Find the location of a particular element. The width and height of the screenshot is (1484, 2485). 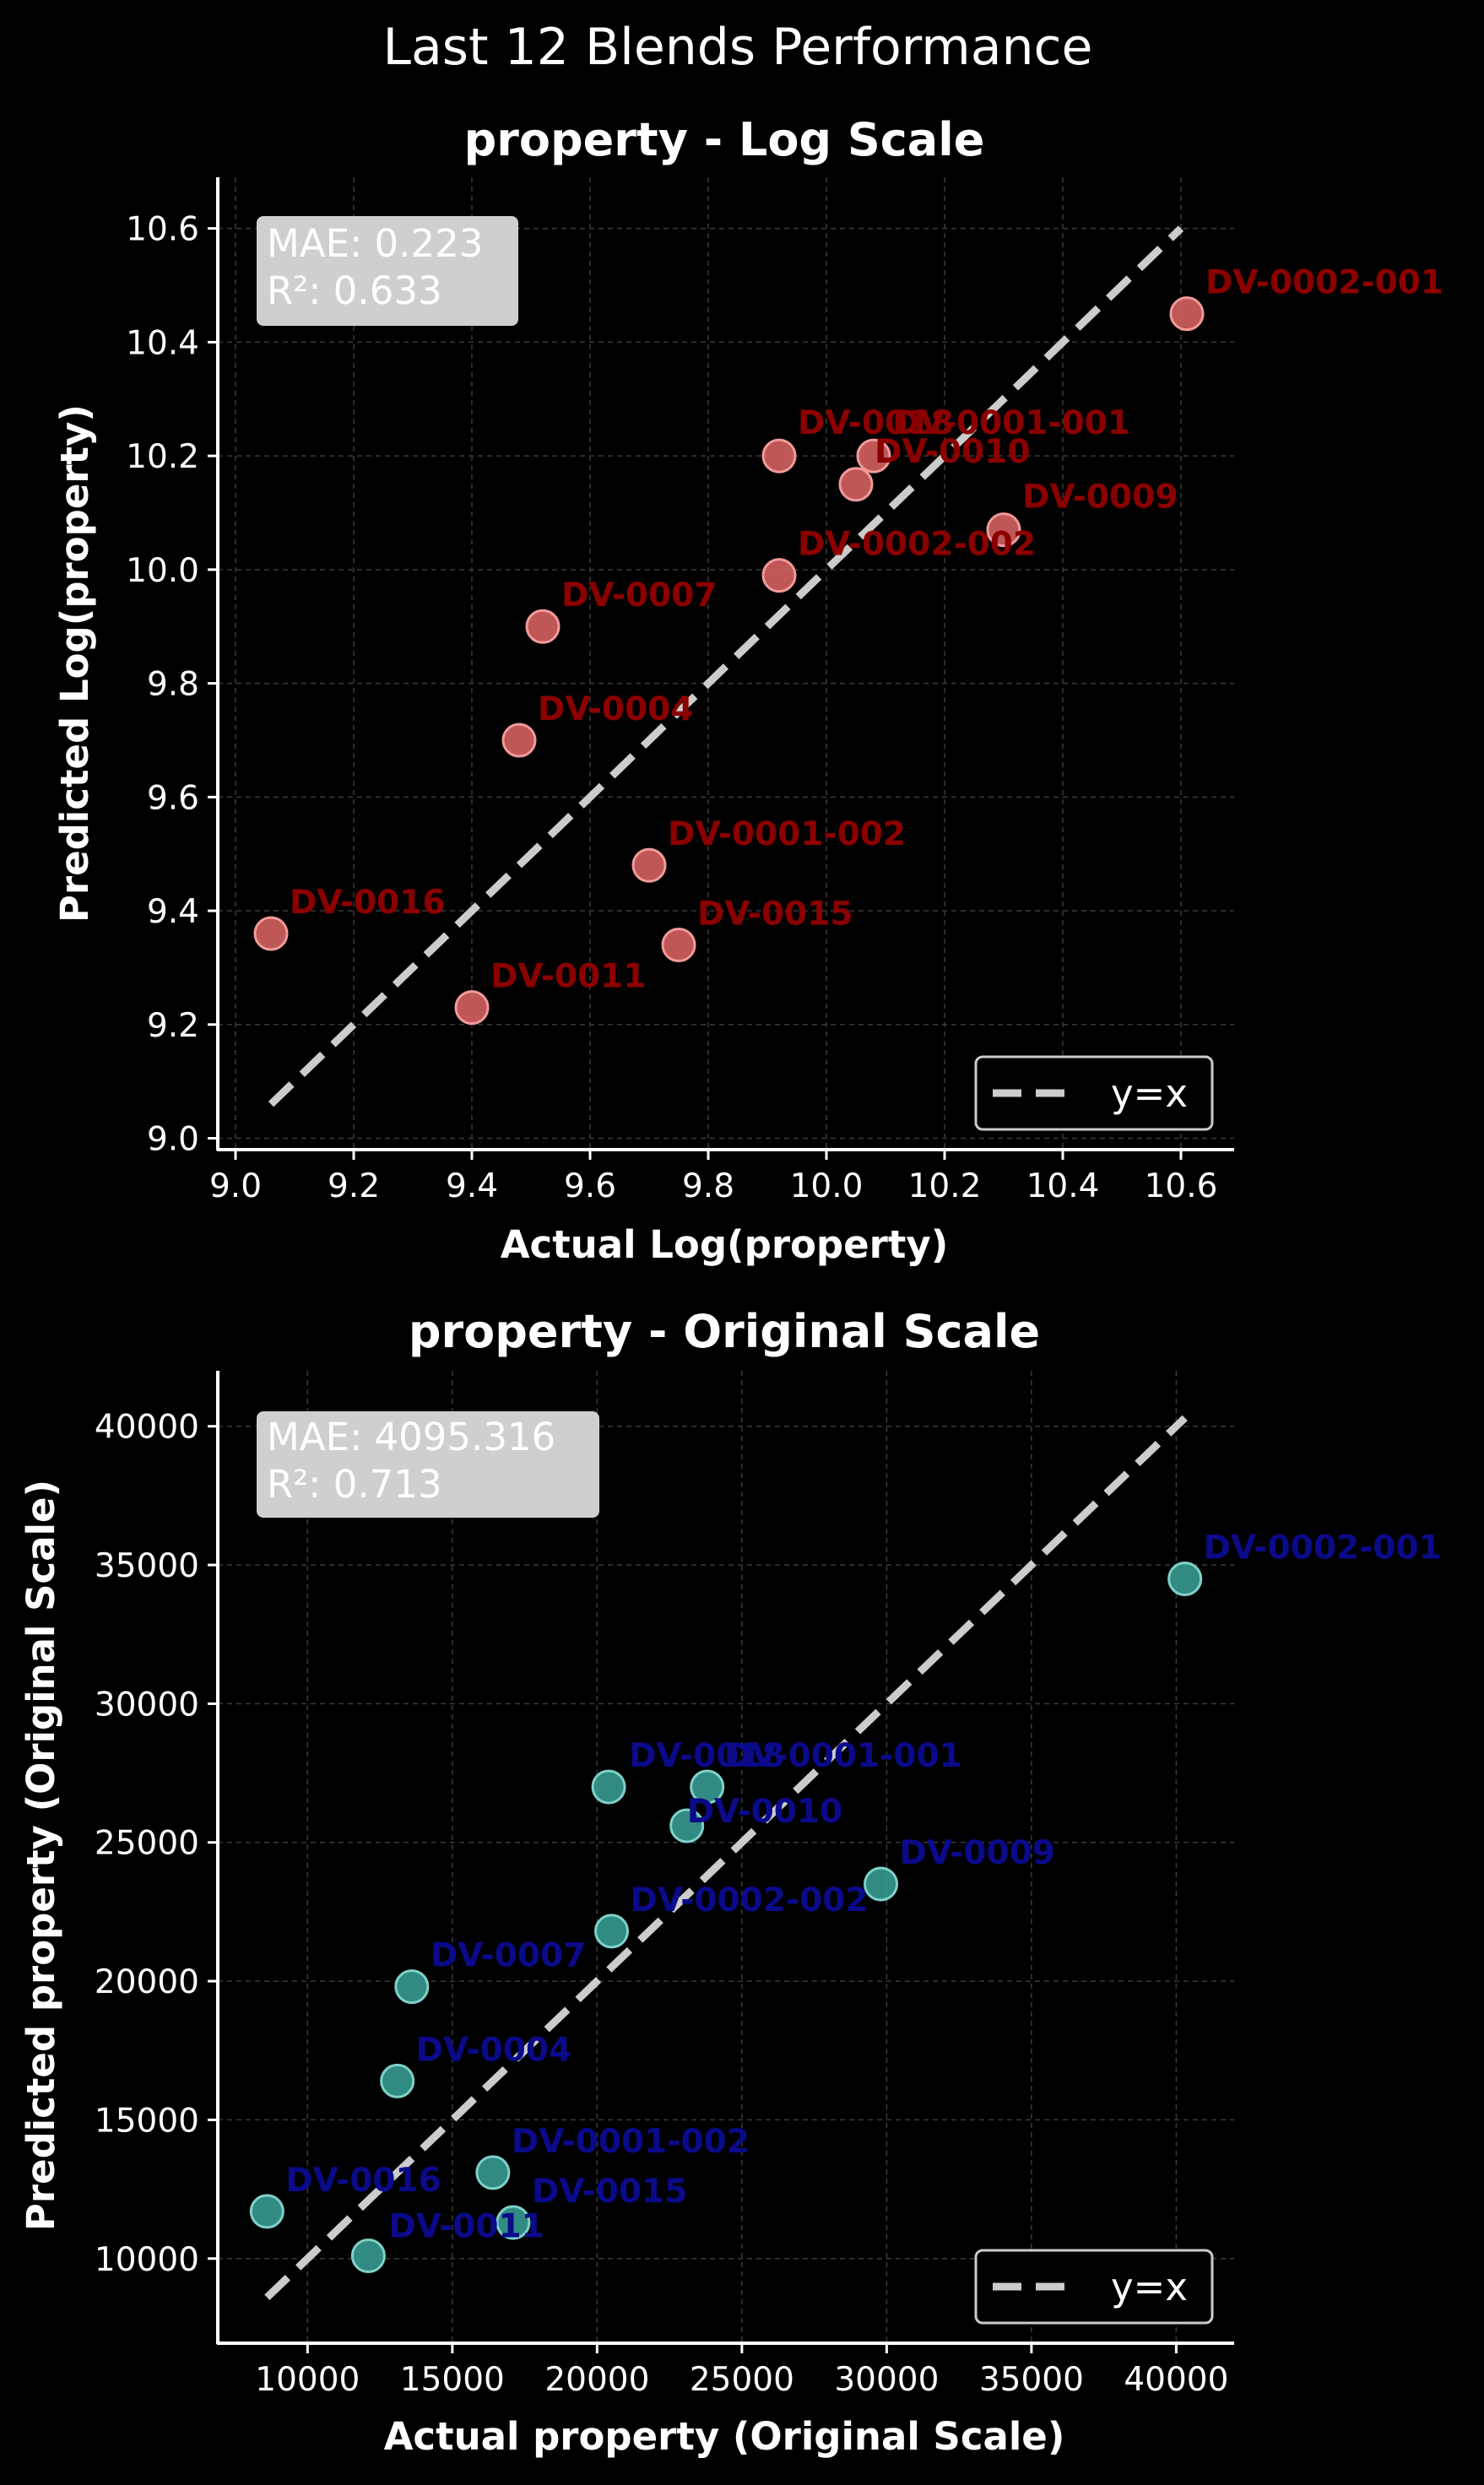

log-scale-point-label: DV-0004 is located at coordinates (615, 709).